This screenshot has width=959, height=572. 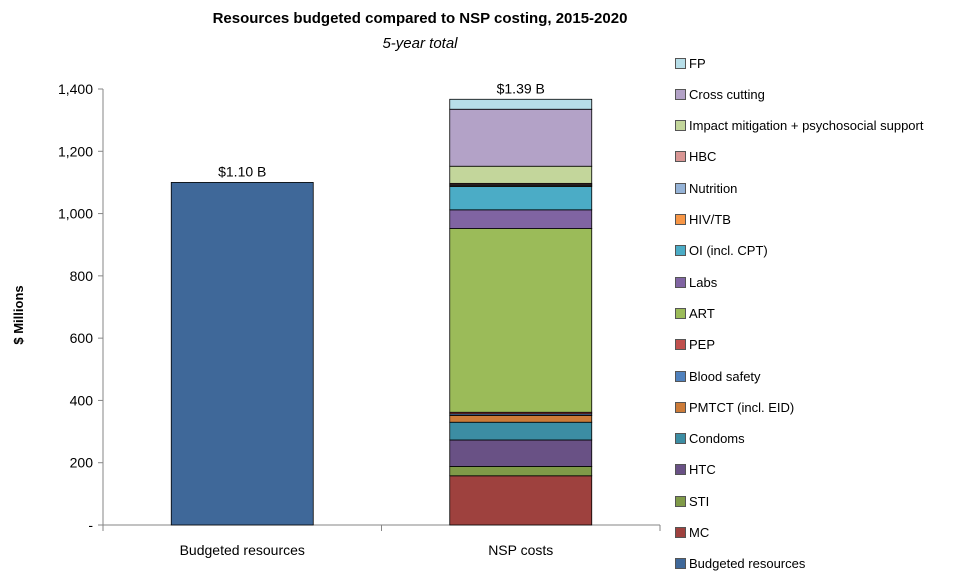 What do you see at coordinates (82, 276) in the screenshot?
I see `y-tick-label: 800` at bounding box center [82, 276].